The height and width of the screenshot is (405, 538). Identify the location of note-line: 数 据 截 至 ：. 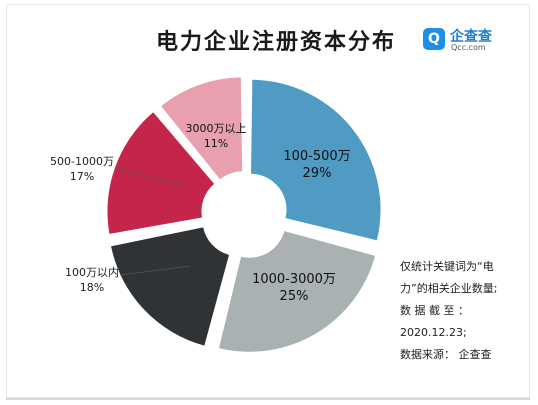
(434, 310).